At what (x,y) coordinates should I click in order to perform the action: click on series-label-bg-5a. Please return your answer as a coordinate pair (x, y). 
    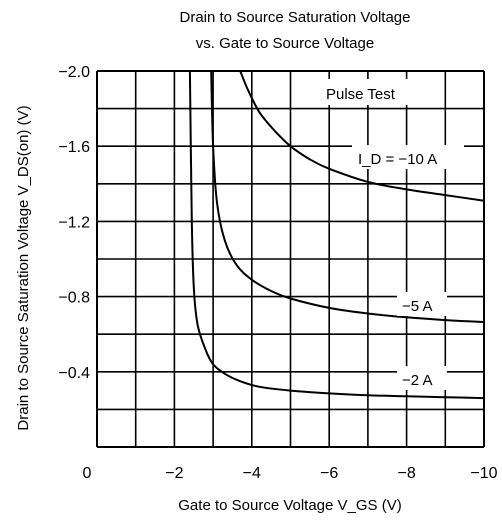
    Looking at the image, I should click on (422, 304).